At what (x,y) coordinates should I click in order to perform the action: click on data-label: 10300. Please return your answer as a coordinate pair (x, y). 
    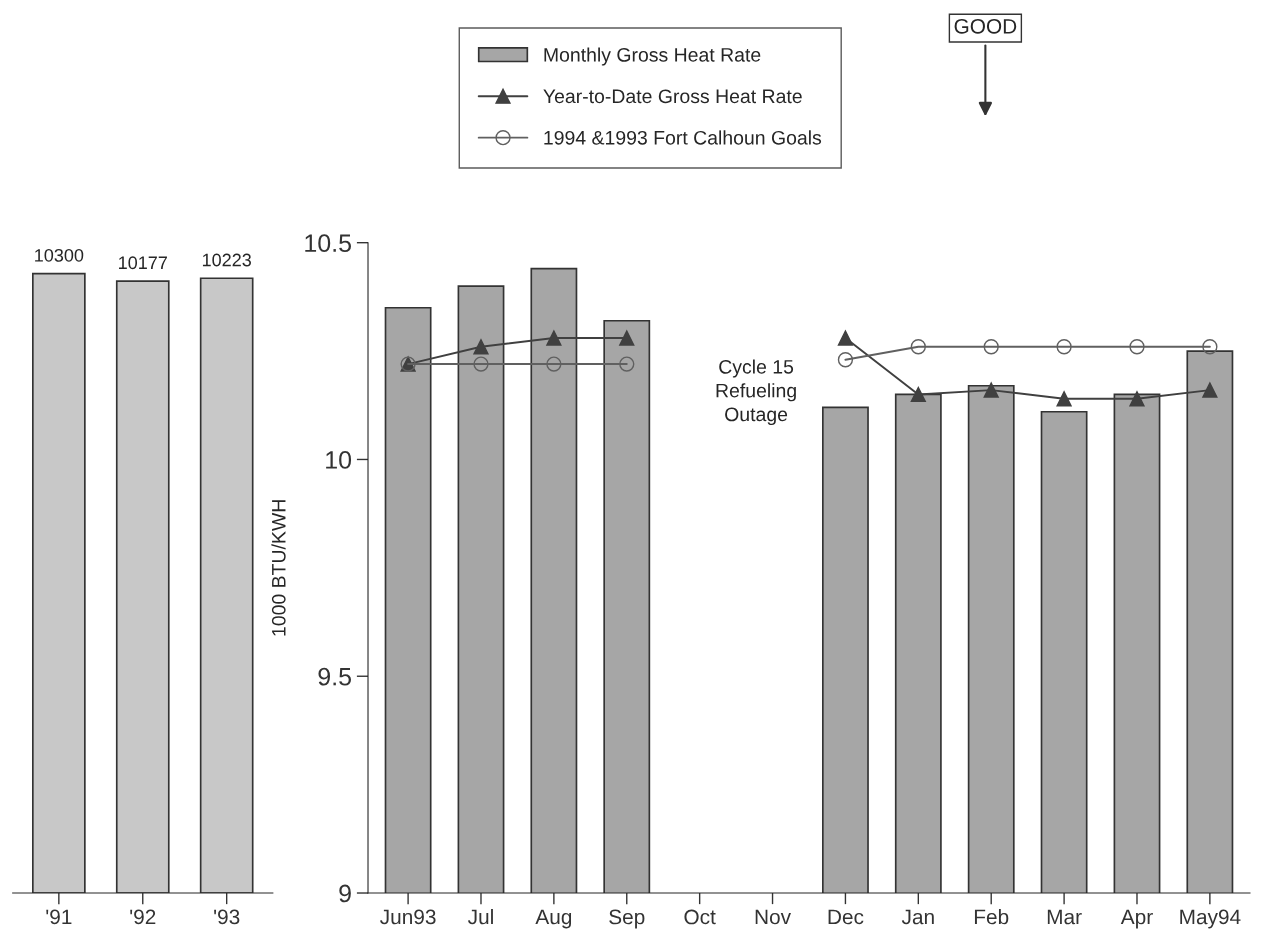
    Looking at the image, I should click on (59, 255).